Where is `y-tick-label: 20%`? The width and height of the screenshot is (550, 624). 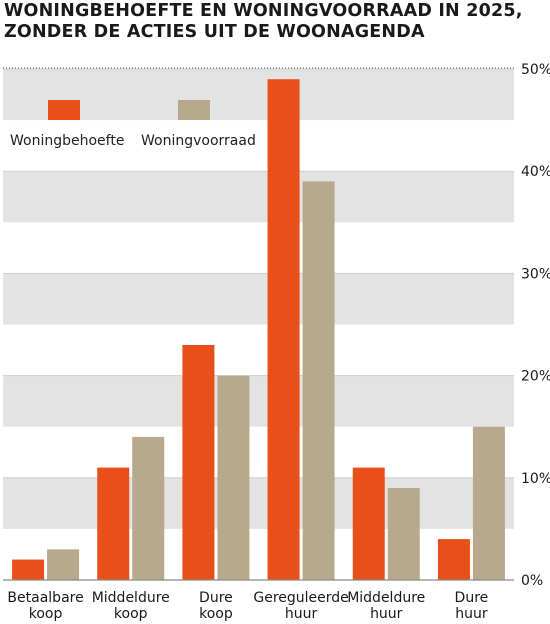
y-tick-label: 20% is located at coordinates (535, 377).